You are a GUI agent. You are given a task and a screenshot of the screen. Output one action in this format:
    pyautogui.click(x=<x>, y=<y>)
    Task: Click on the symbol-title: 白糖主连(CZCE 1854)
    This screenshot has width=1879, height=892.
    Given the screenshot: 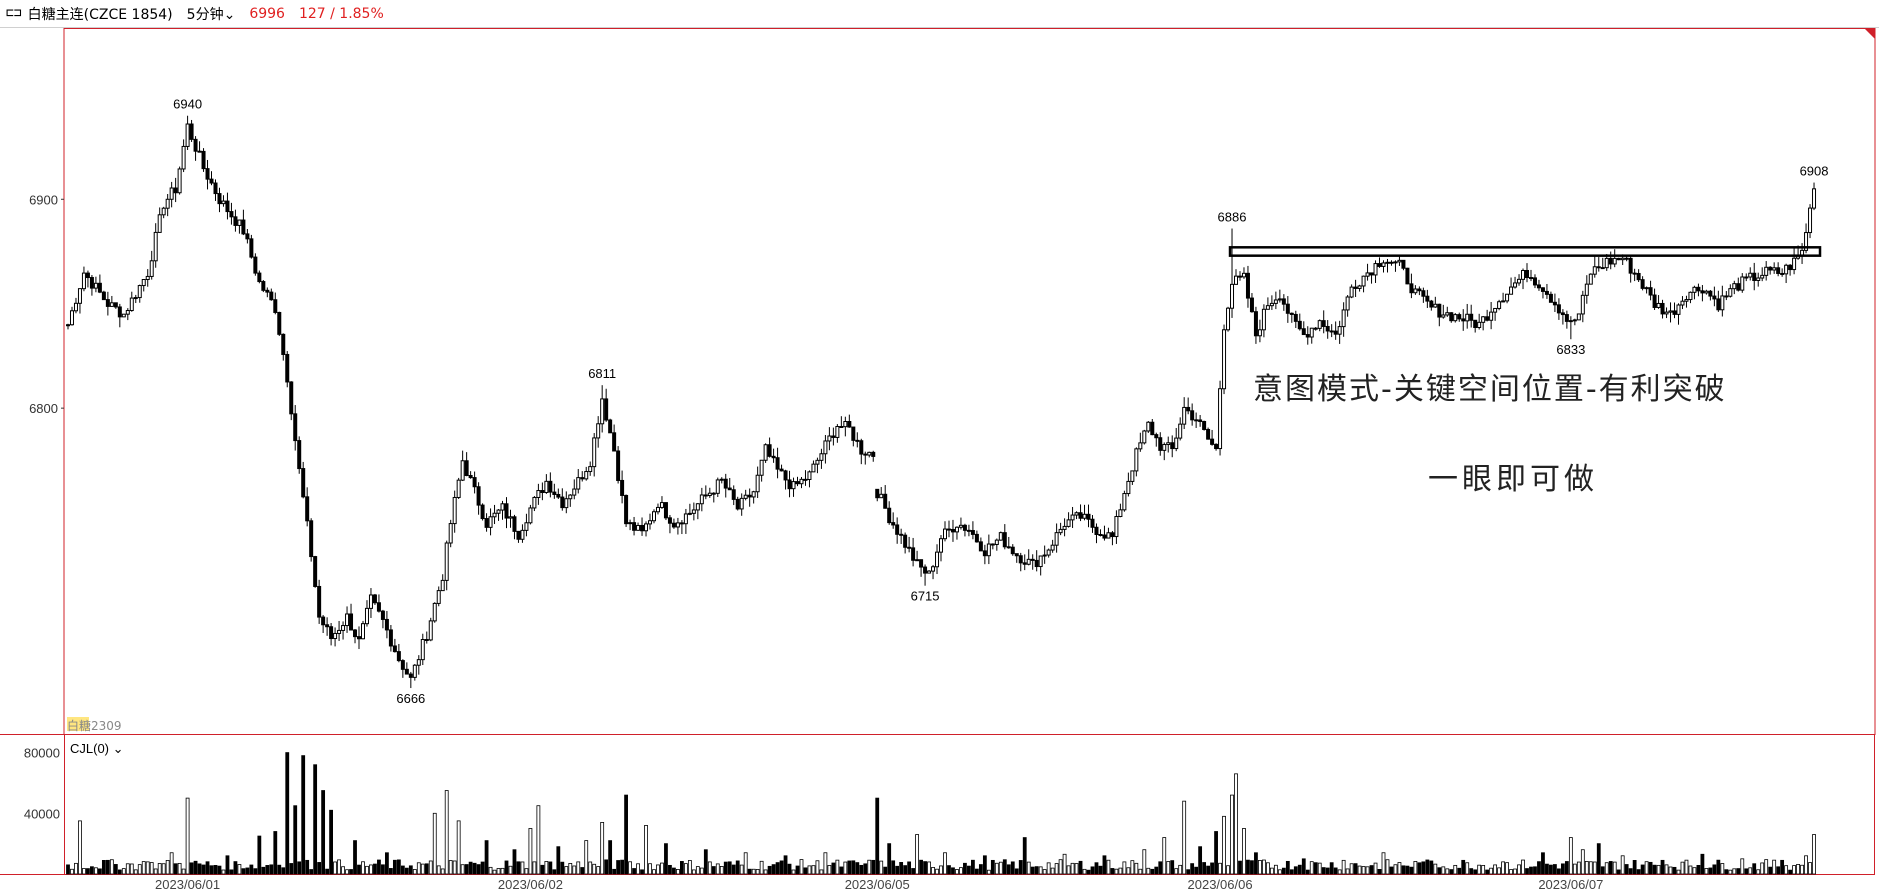 What is the action you would take?
    pyautogui.click(x=100, y=14)
    